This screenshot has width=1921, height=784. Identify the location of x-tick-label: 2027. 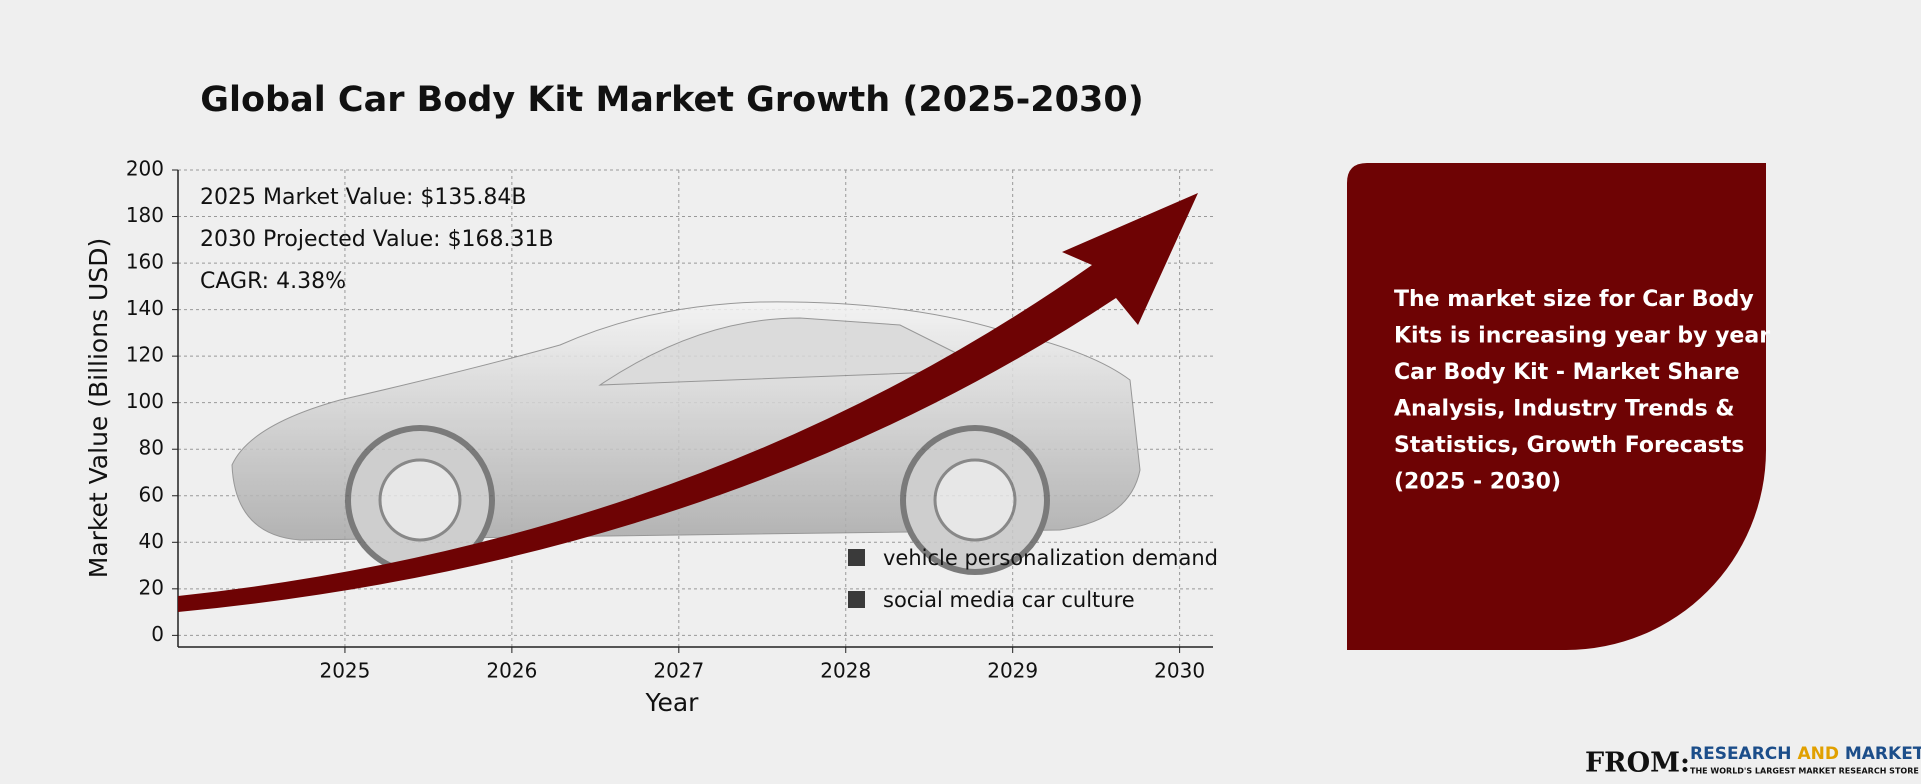
(678, 671).